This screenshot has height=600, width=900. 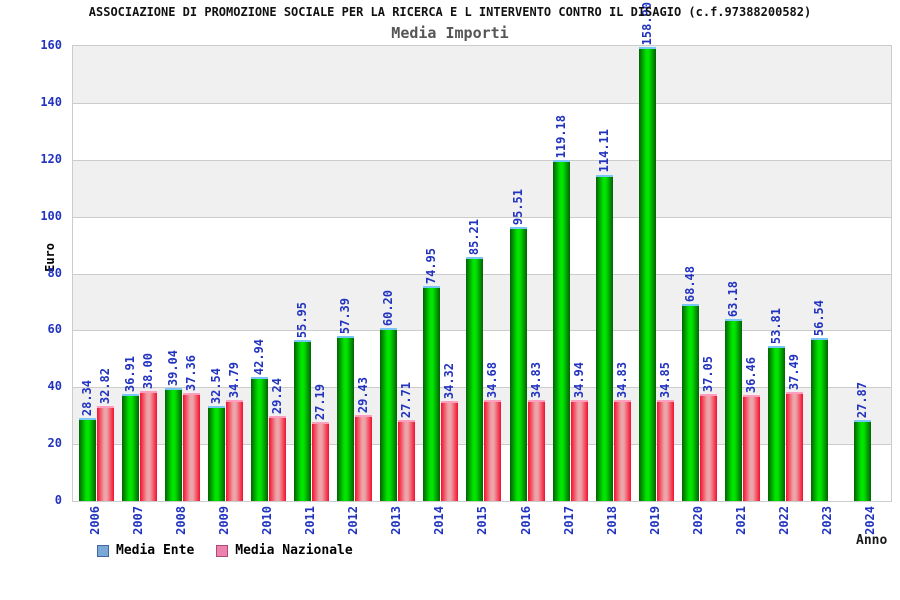 What do you see at coordinates (148, 370) in the screenshot?
I see `value-label: 38.00` at bounding box center [148, 370].